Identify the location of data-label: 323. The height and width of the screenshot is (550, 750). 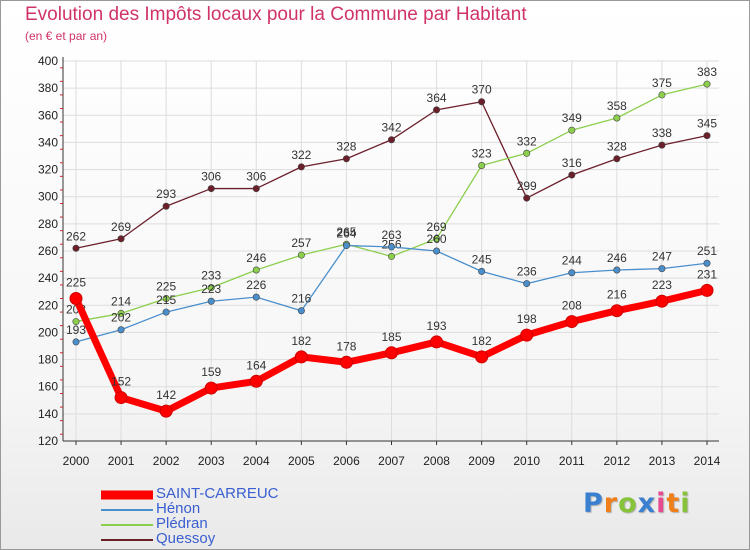
(482, 154).